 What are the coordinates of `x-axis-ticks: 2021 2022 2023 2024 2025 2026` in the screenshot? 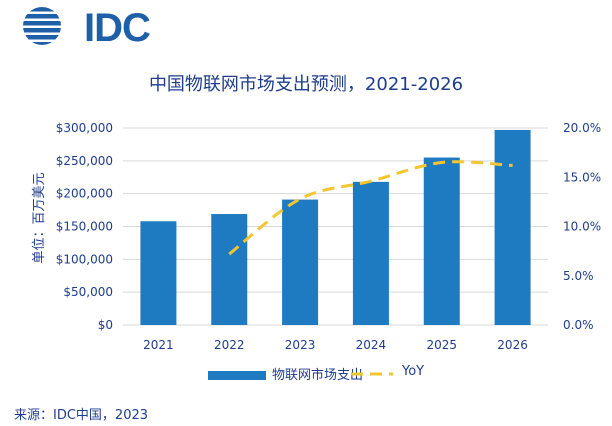 It's located at (335, 345).